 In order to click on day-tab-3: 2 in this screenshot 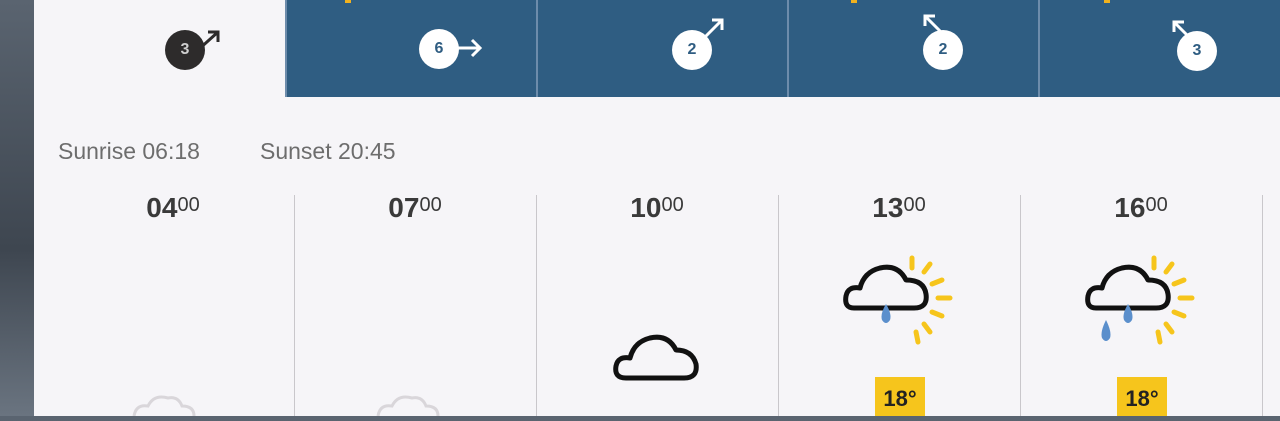, I will do `click(661, 48)`.